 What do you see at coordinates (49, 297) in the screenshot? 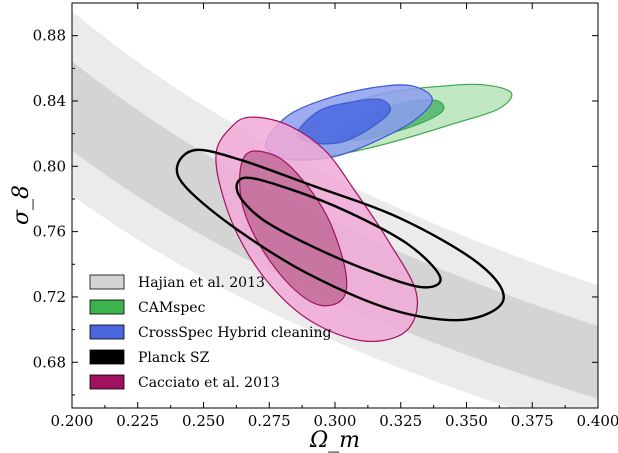
I see `y-tick-label: 0.72` at bounding box center [49, 297].